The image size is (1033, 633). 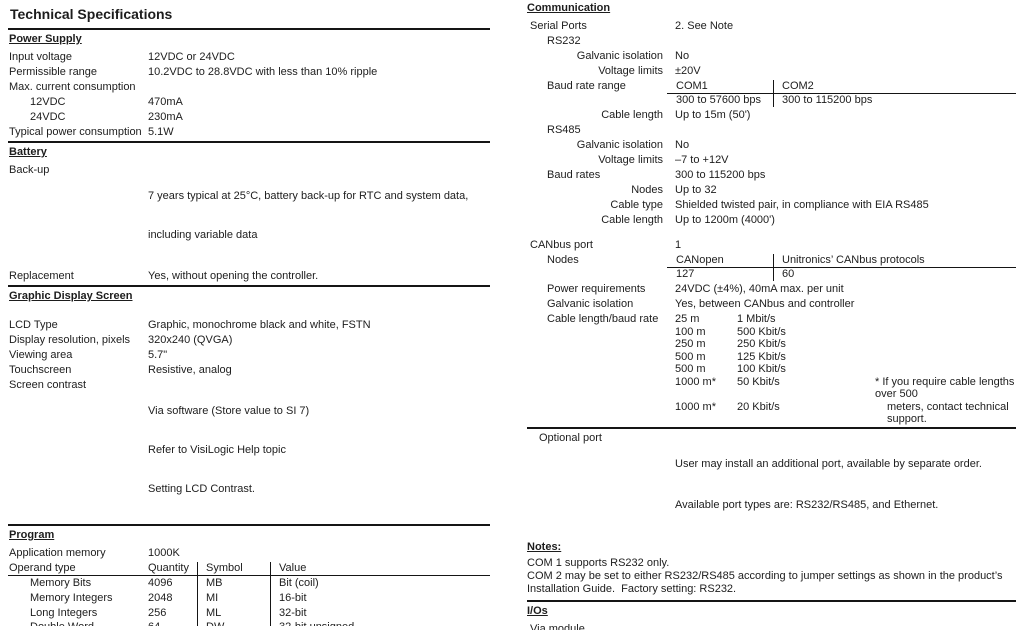 I want to click on value-cell: 127, so click(x=685, y=274).